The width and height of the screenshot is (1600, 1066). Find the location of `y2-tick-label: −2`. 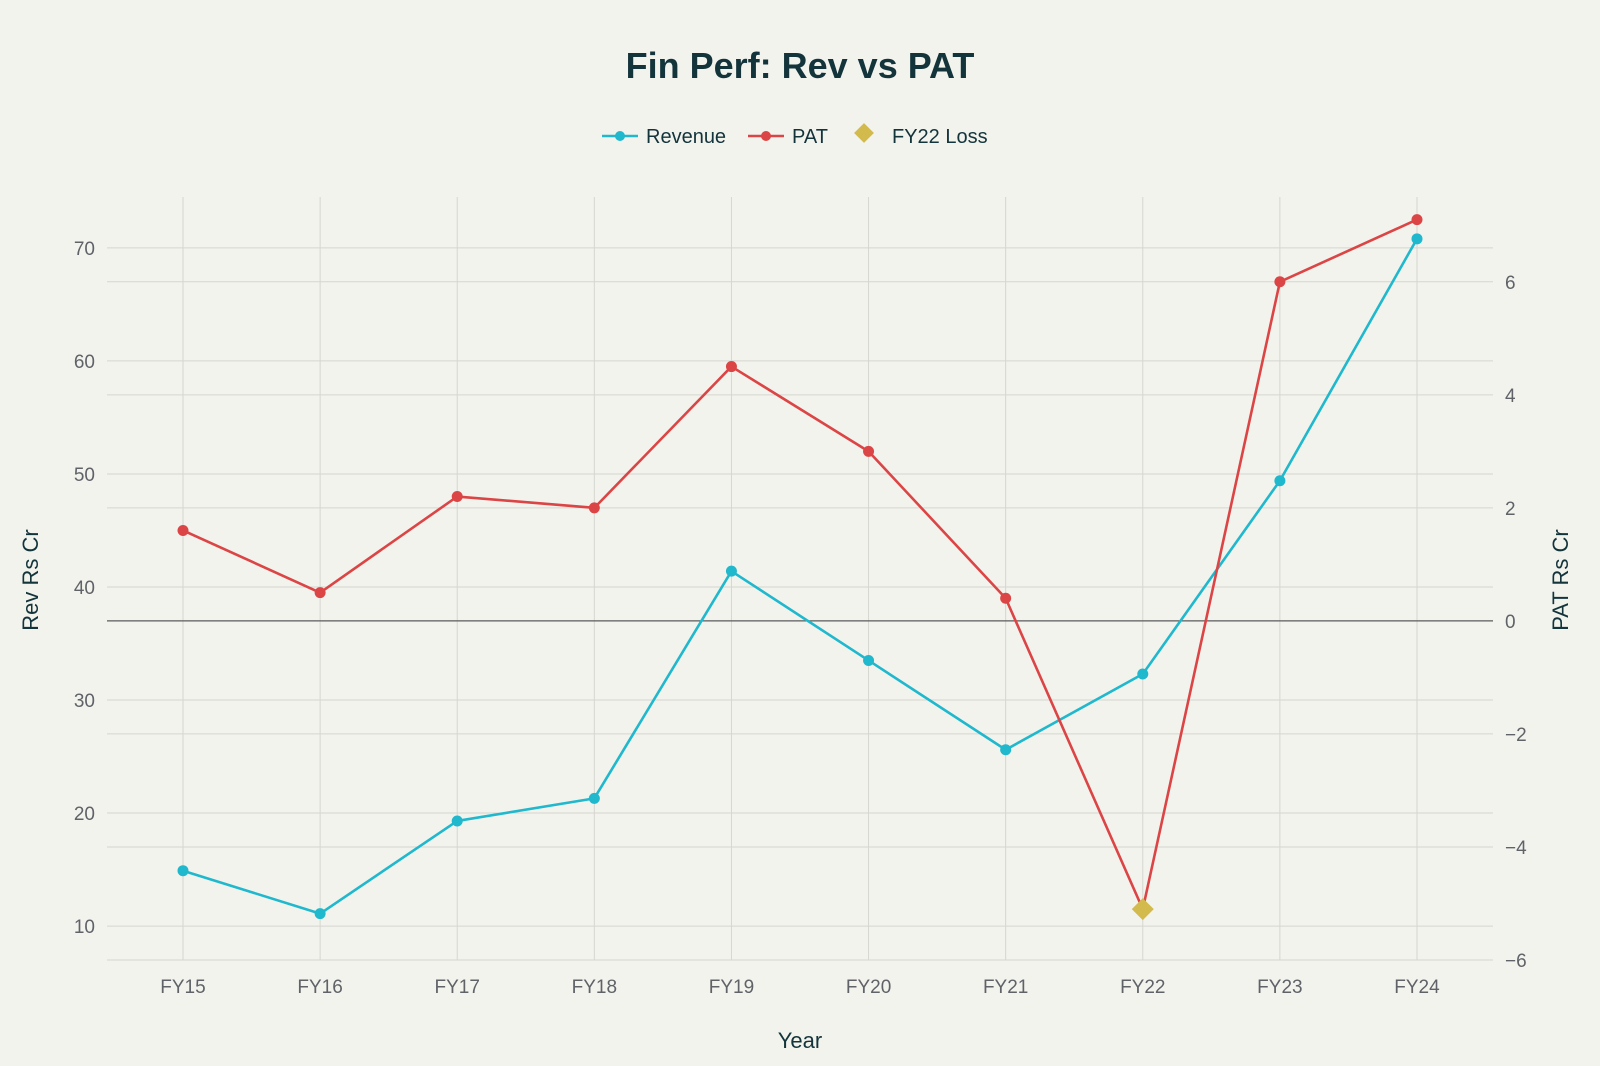

y2-tick-label: −2 is located at coordinates (1516, 735).